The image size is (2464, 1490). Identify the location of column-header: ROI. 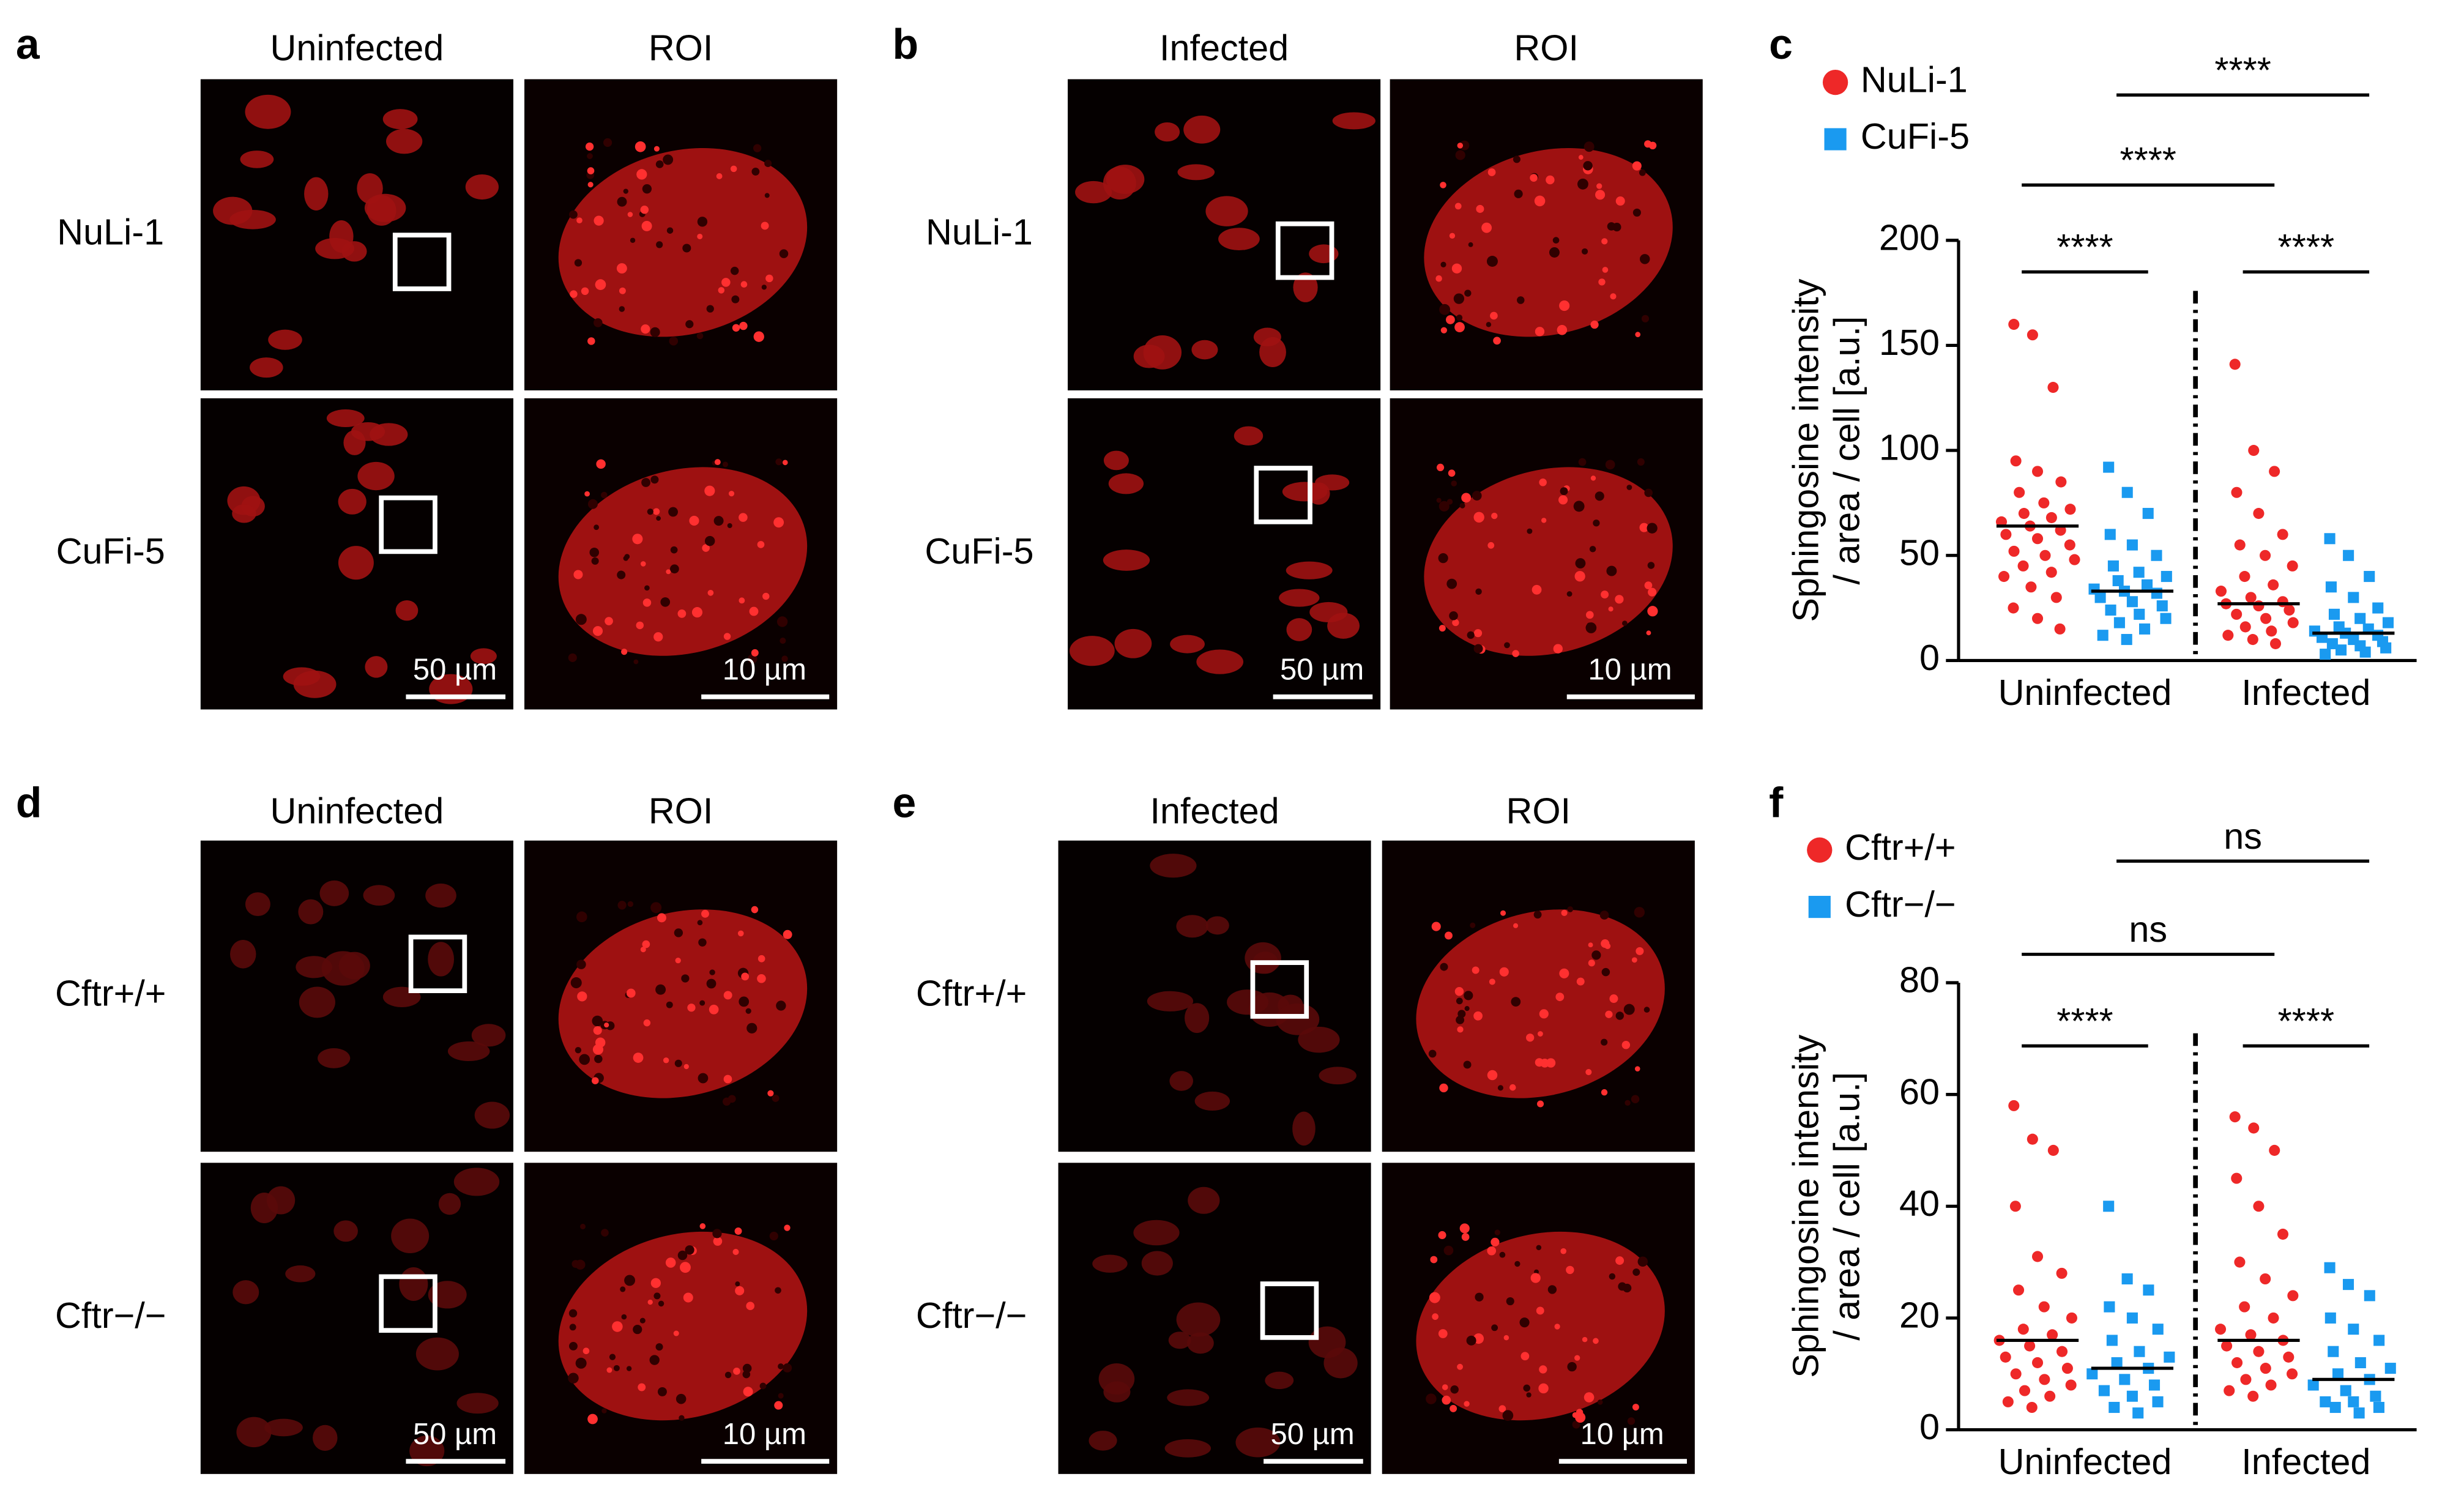
(681, 810).